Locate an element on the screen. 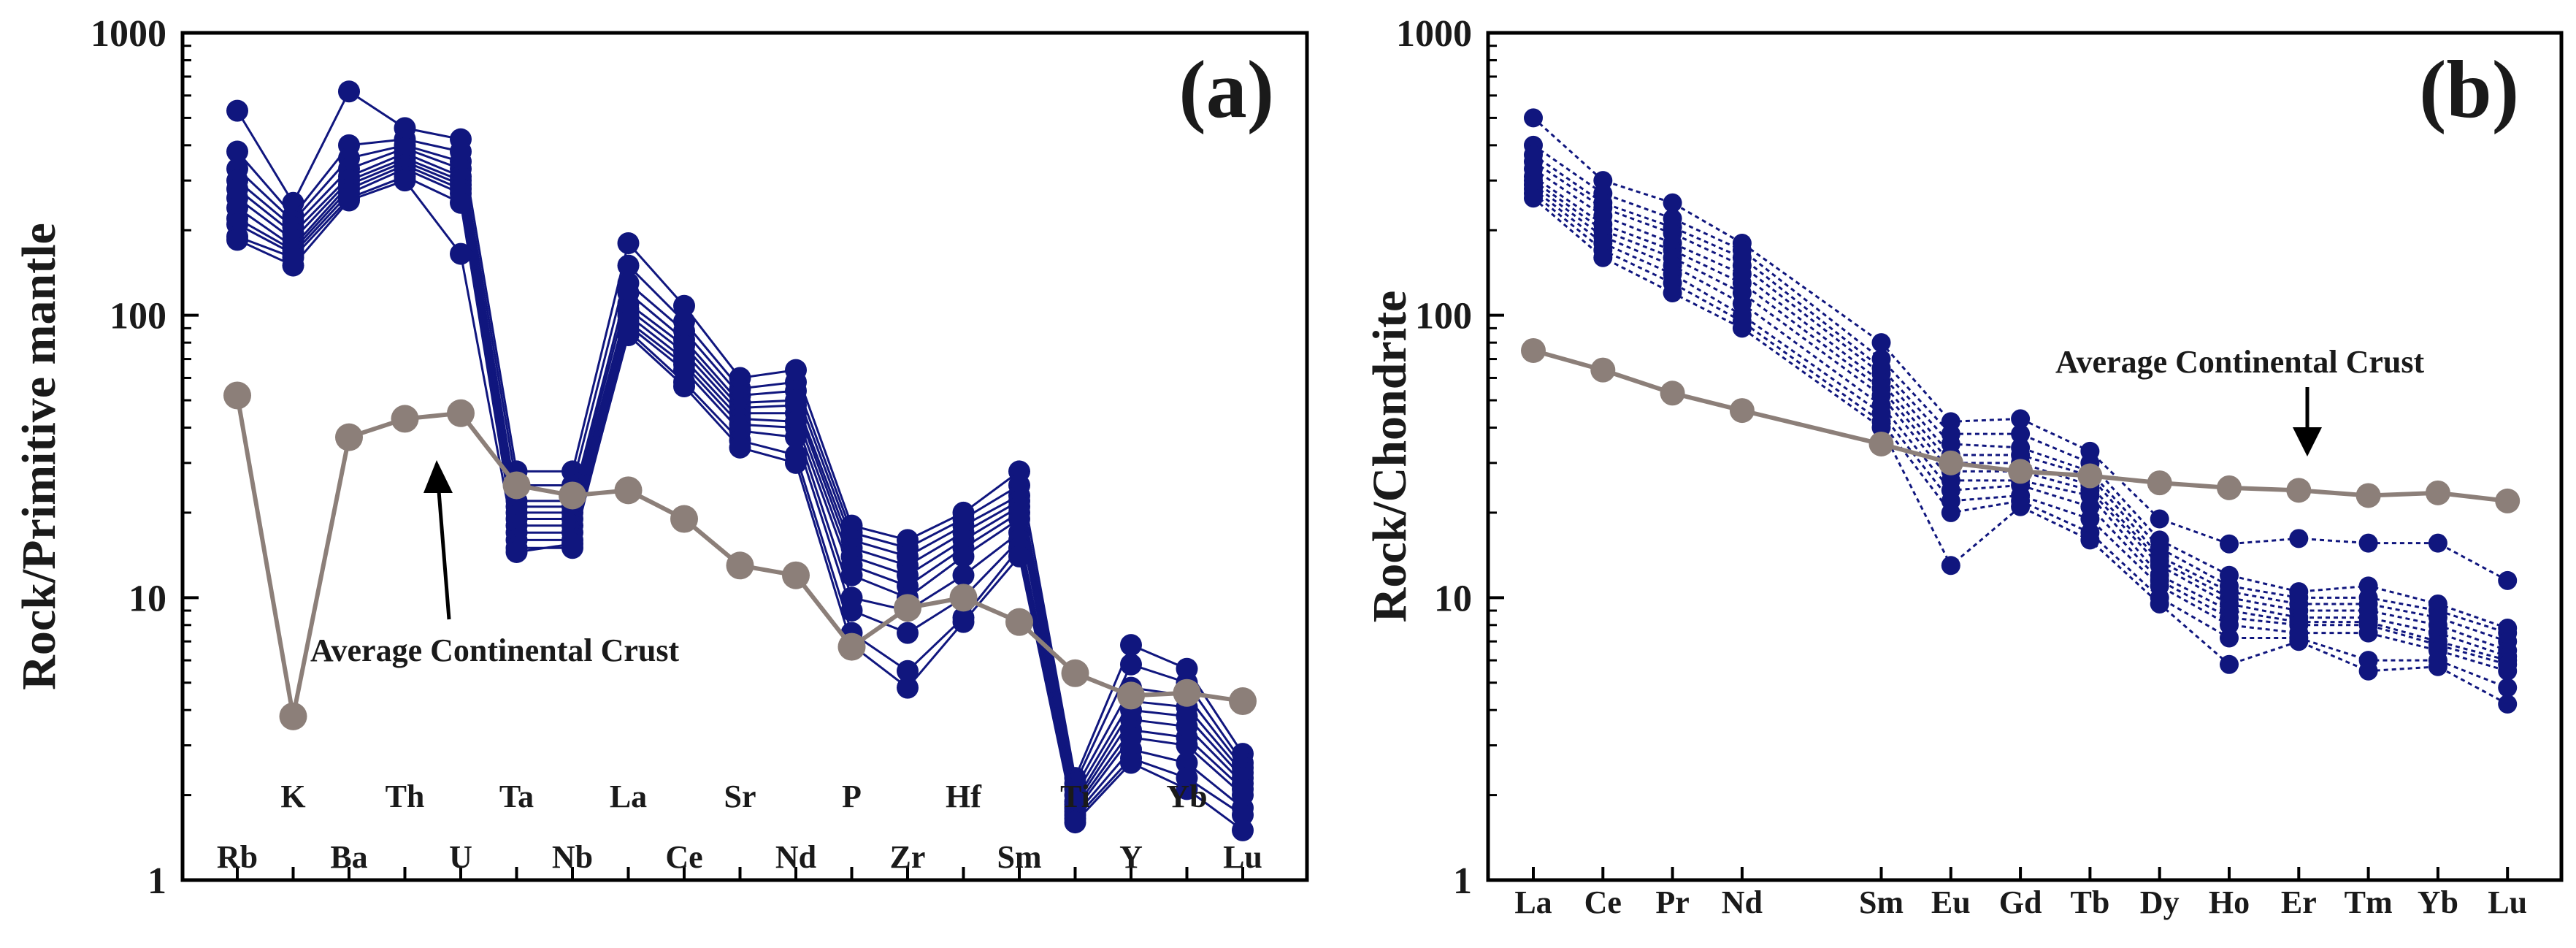 This screenshot has width=2576, height=948. y-tick-label: 10 is located at coordinates (147, 598).